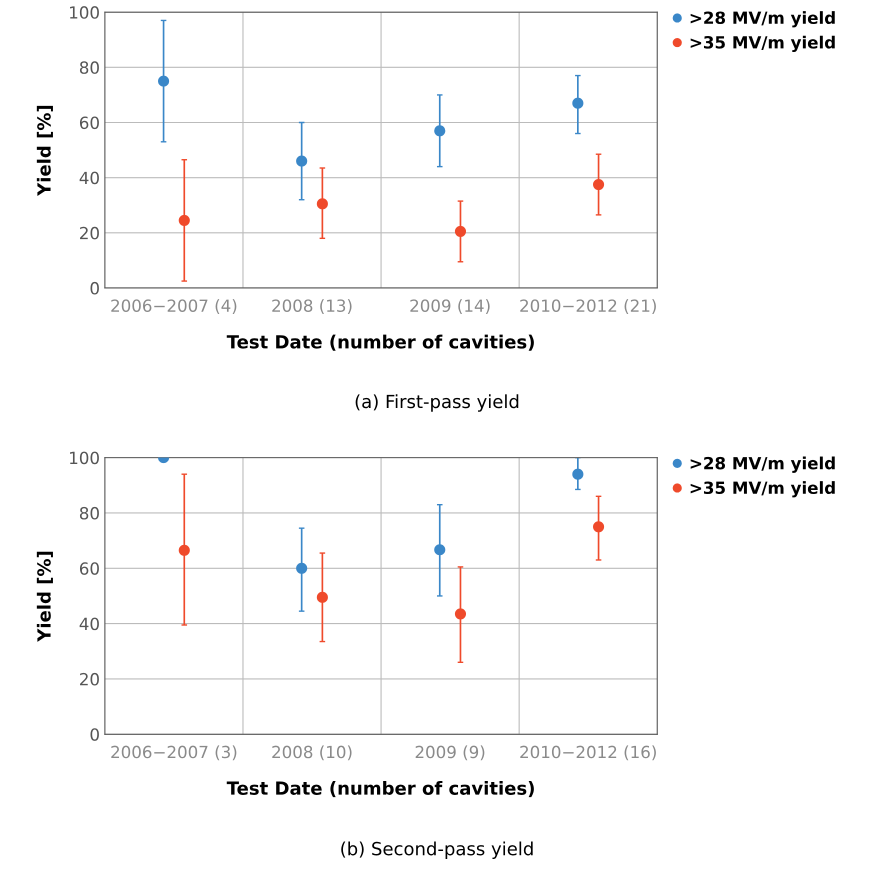  What do you see at coordinates (312, 752) in the screenshot?
I see `x-tick-label: 2008 (10)` at bounding box center [312, 752].